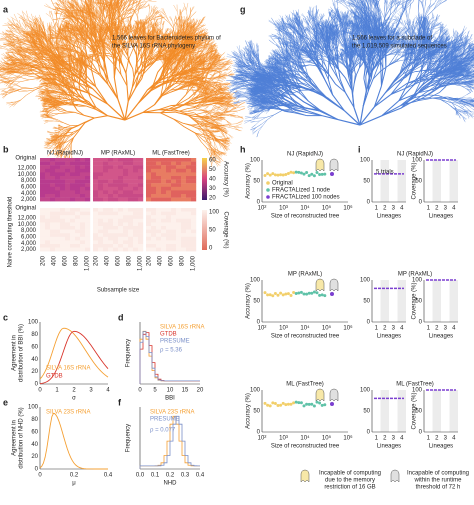  I want to click on panel-label: e, so click(5, 402).